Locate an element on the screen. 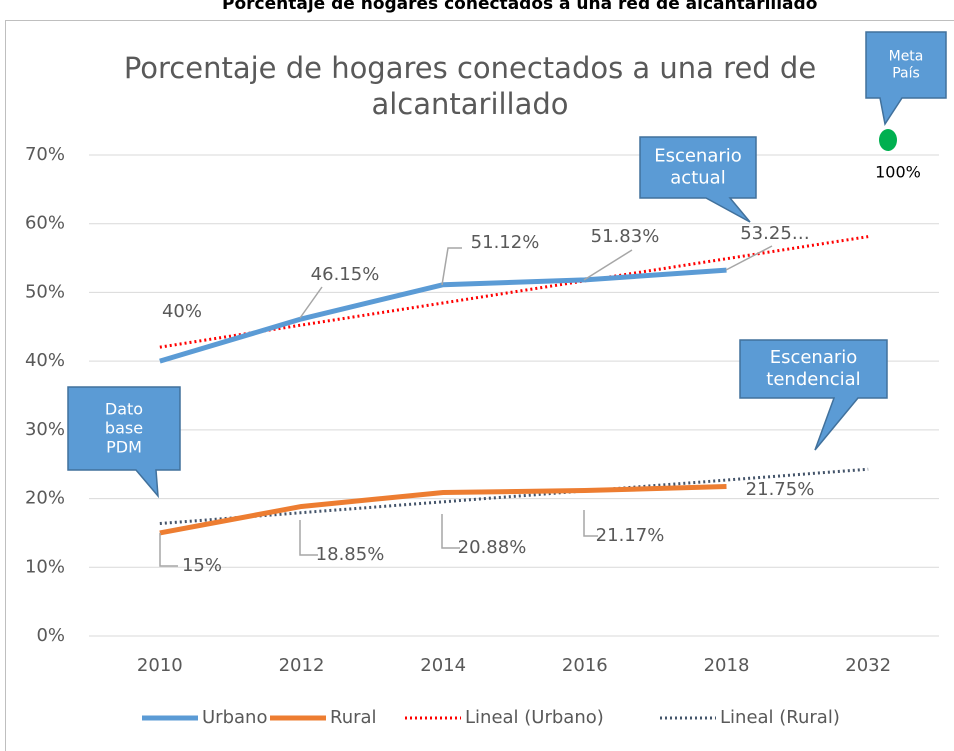 This screenshot has width=954, height=751. data-label: 18.85% is located at coordinates (350, 554).